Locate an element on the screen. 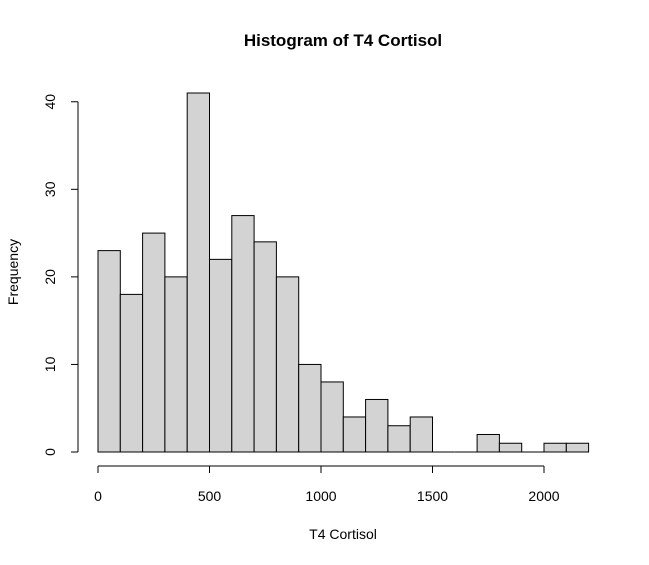  y-axis: 0 10 20 30 40 is located at coordinates (60, 275).